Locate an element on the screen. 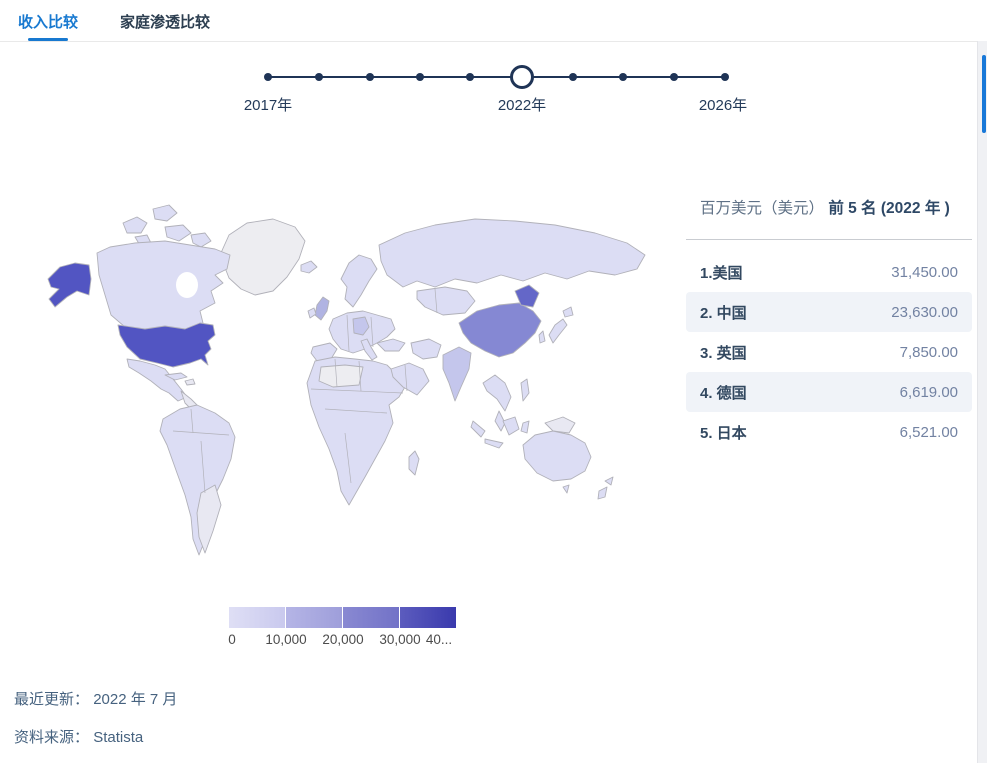  map-region-japan is located at coordinates (561, 325).